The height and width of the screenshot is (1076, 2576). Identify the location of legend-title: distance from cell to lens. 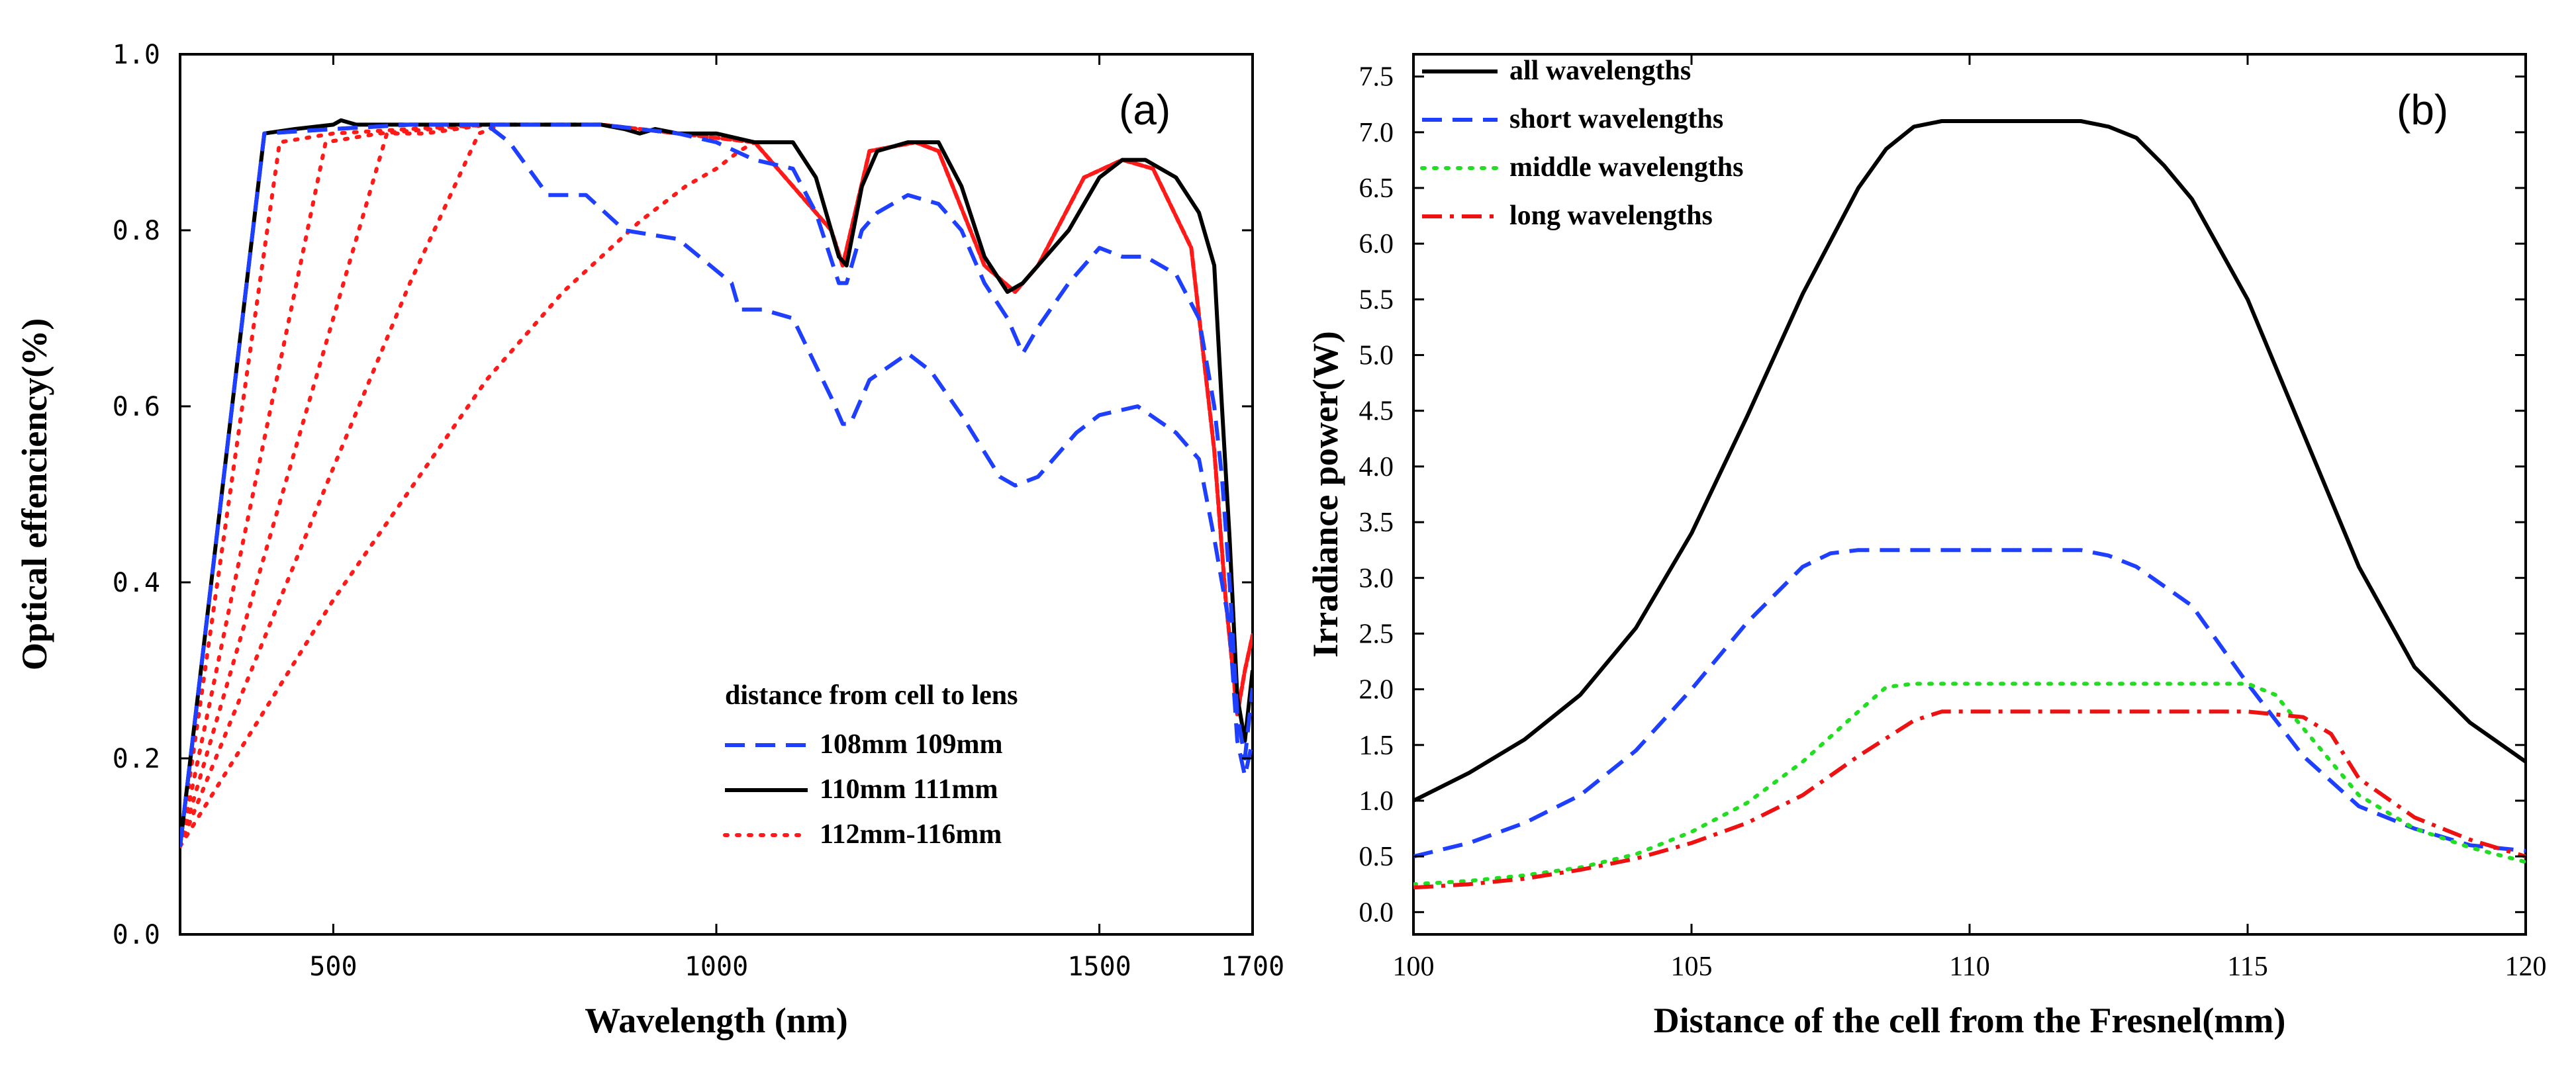
(871, 695).